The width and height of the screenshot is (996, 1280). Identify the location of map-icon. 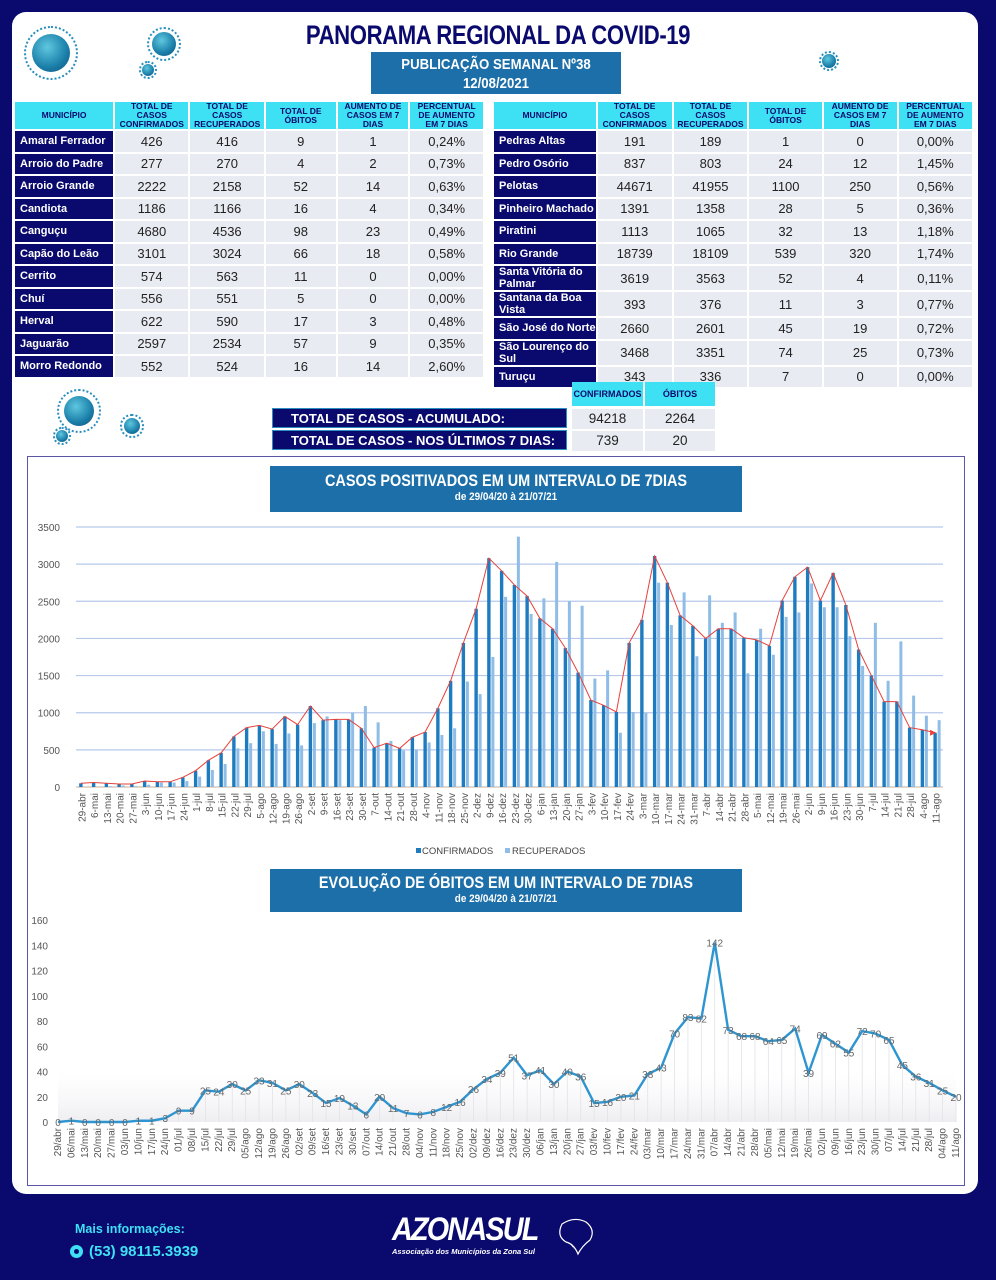
(576, 1237).